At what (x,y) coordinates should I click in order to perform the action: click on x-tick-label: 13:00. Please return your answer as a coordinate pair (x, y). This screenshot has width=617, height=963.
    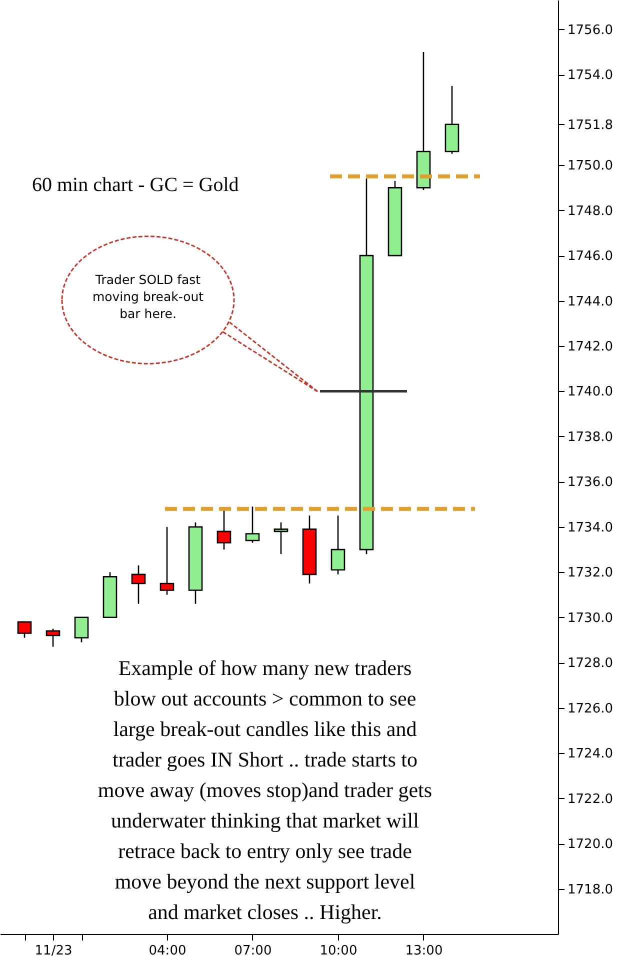
    Looking at the image, I should click on (424, 951).